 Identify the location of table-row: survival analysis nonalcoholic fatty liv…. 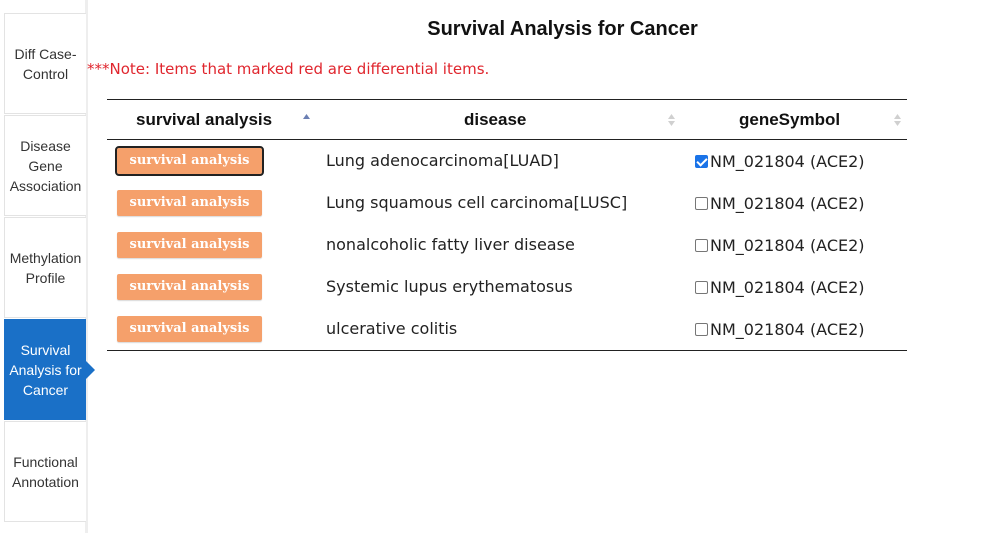
(507, 245).